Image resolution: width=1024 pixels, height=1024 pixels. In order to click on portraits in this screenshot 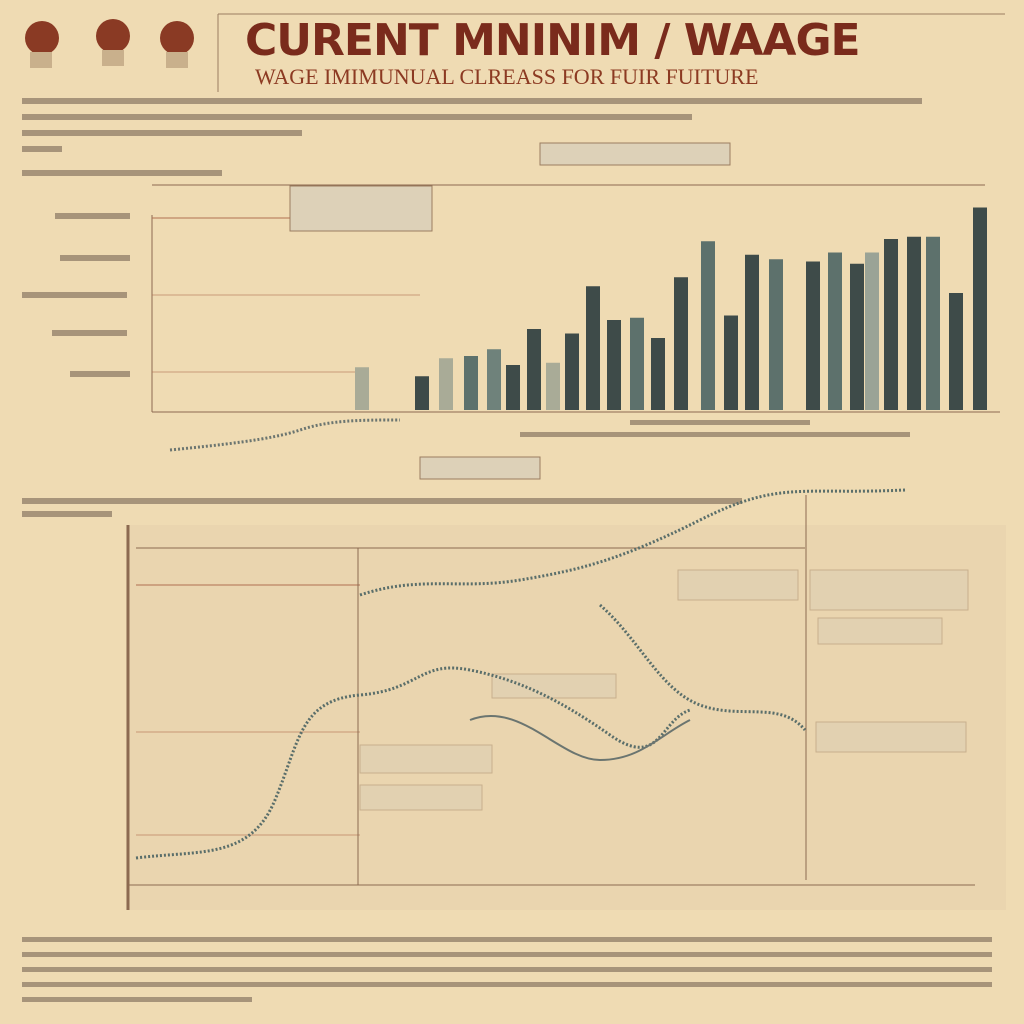, I will do `click(109, 43)`.